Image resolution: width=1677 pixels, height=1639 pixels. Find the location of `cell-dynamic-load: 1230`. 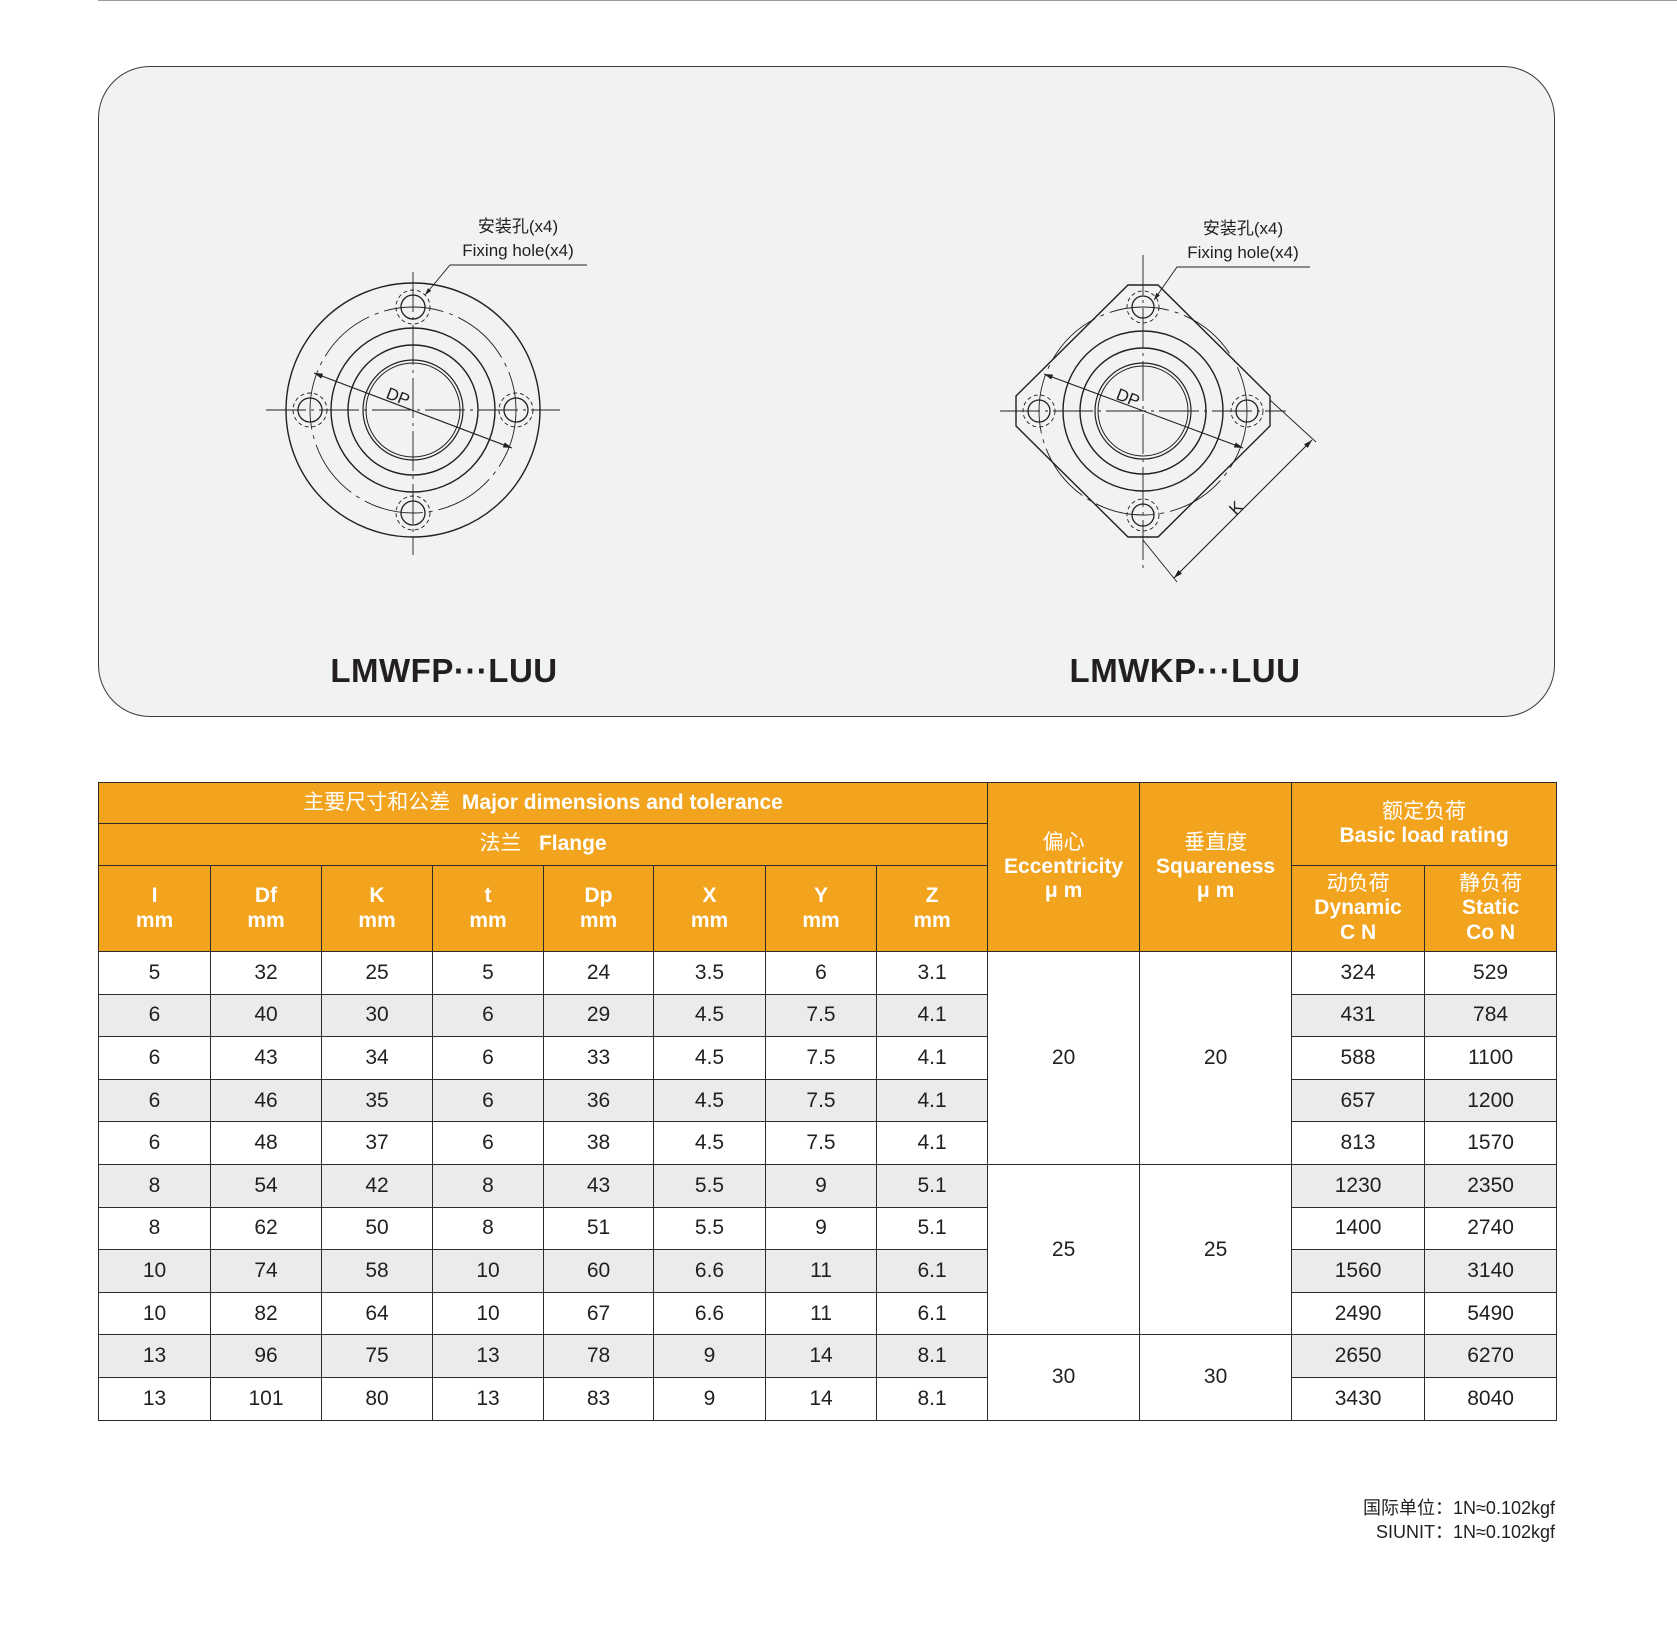

cell-dynamic-load: 1230 is located at coordinates (1358, 1185).